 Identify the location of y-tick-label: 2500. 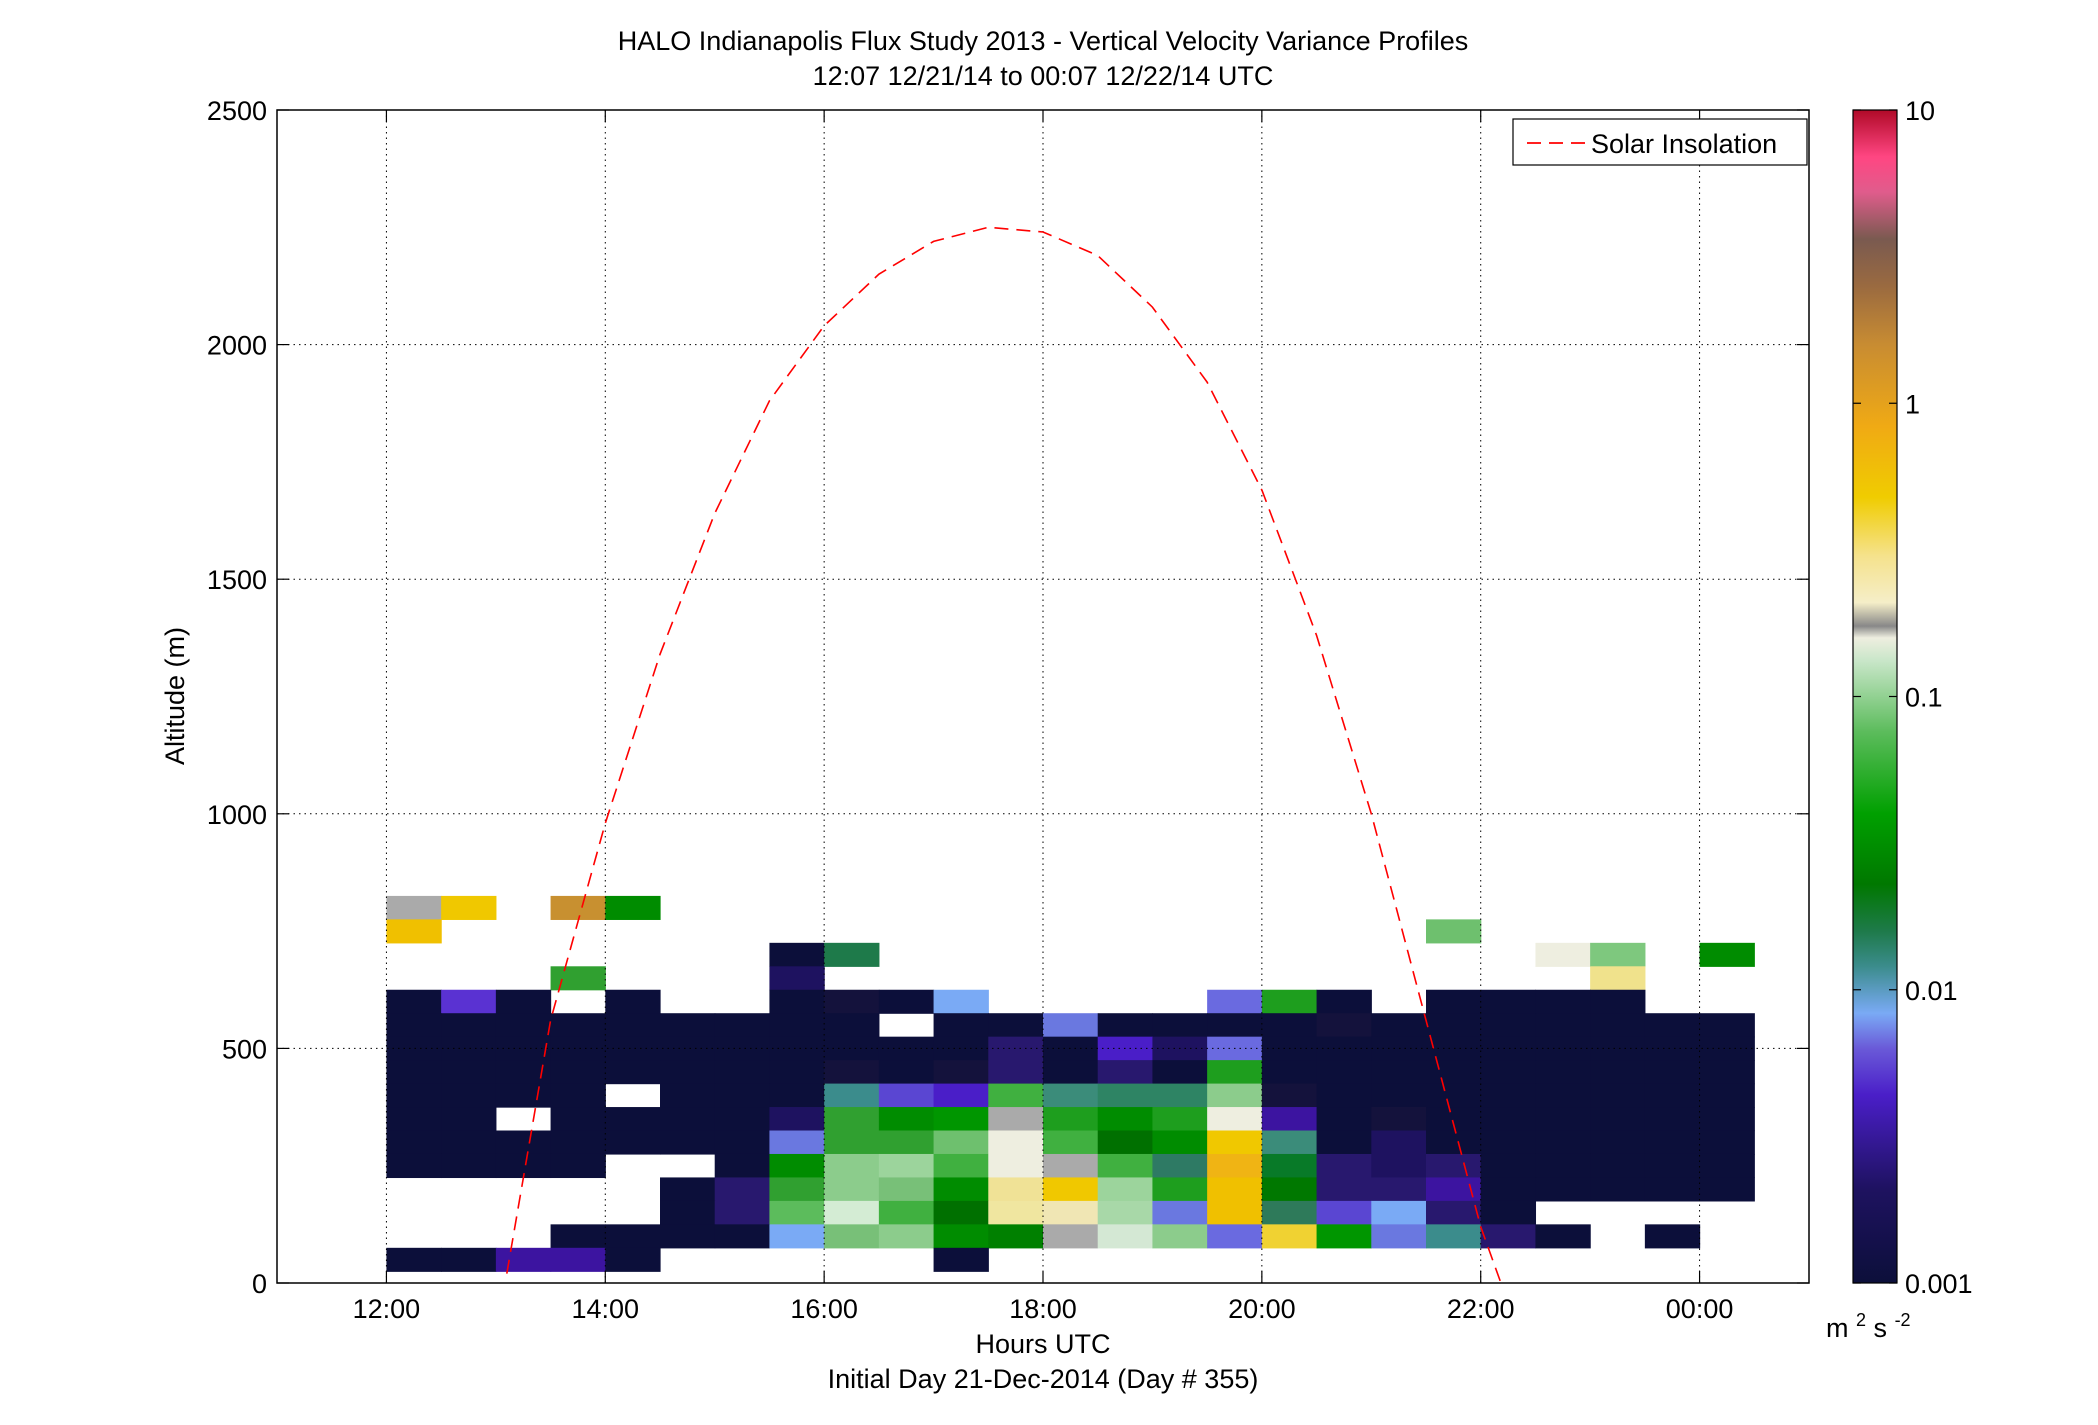
(237, 111).